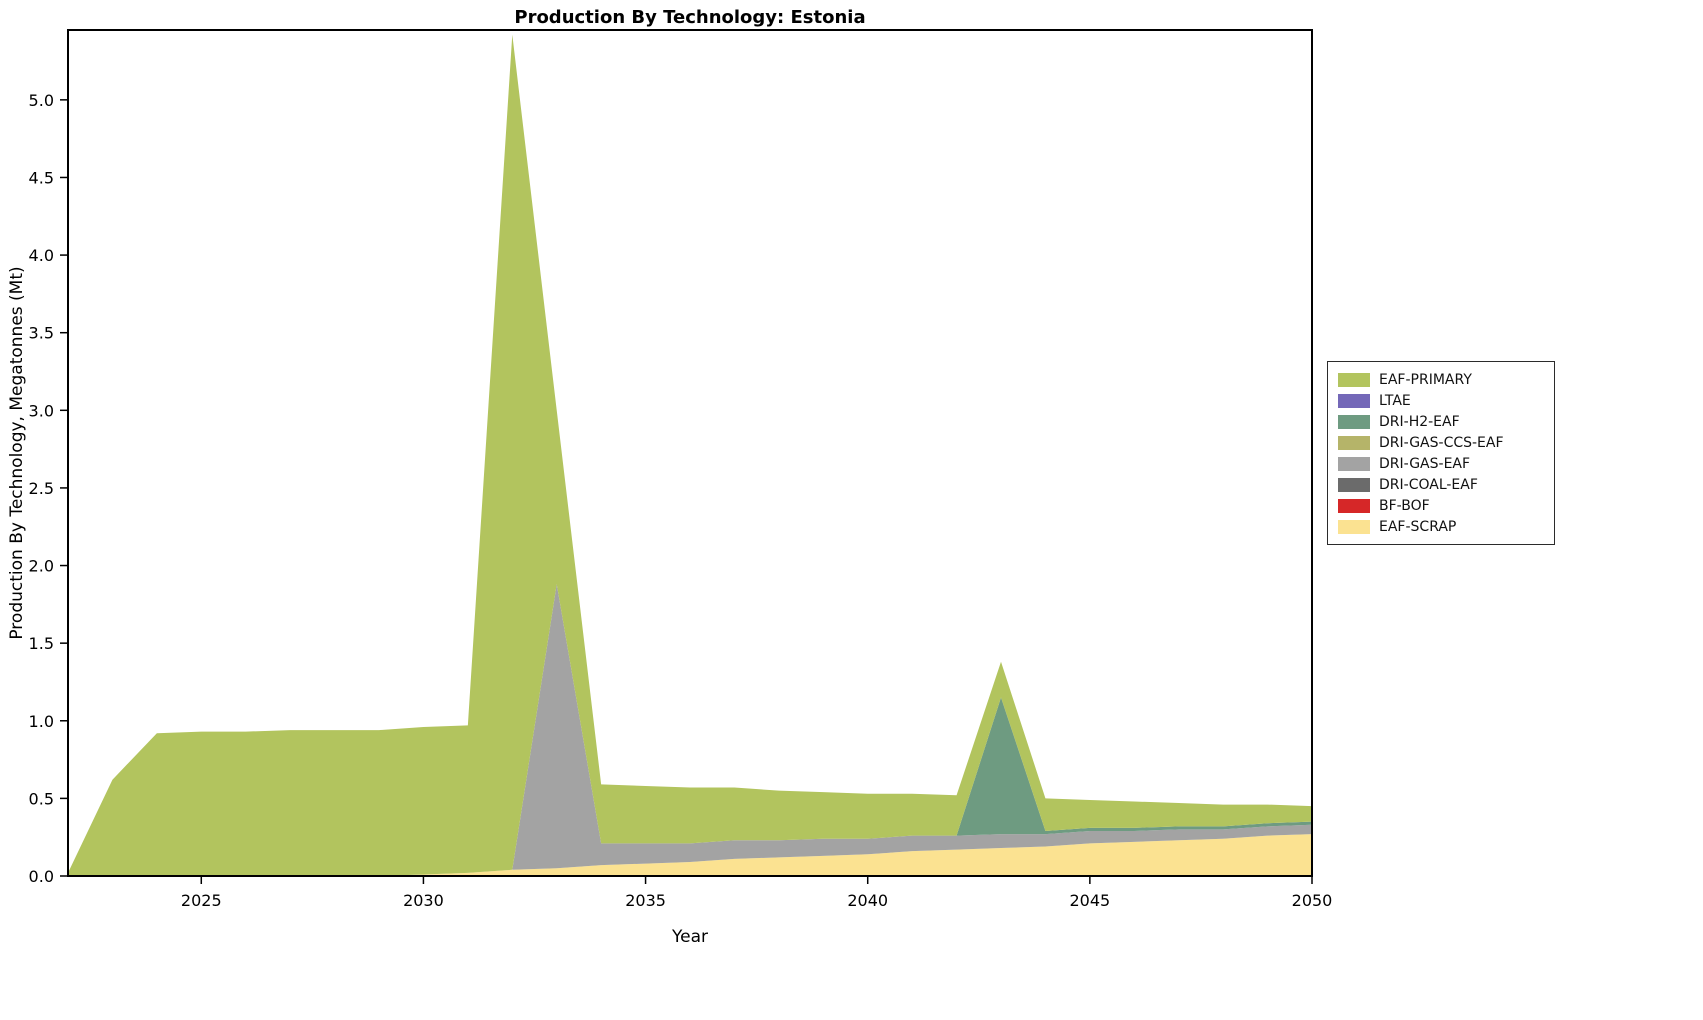  I want to click on legend-label: BF-BOF, so click(1404, 505).